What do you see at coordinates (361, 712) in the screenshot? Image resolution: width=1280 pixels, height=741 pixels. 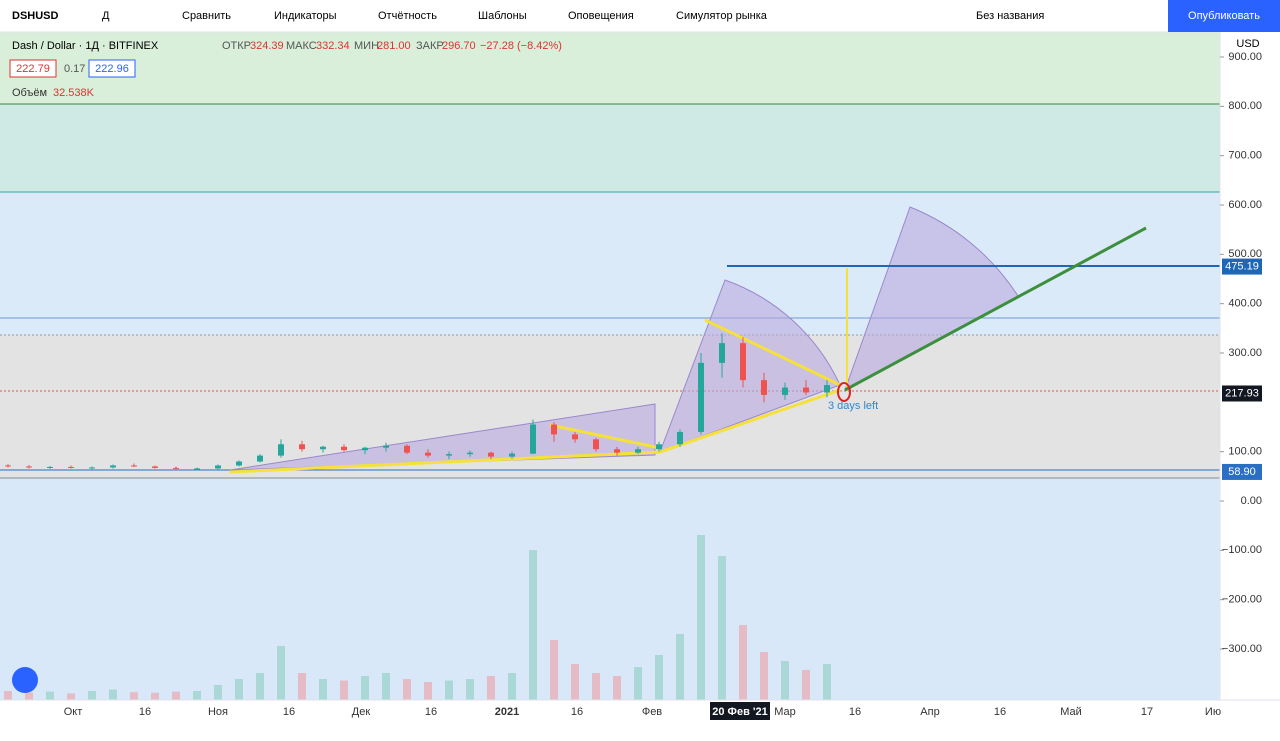 I see `x-tick-label: Дек` at bounding box center [361, 712].